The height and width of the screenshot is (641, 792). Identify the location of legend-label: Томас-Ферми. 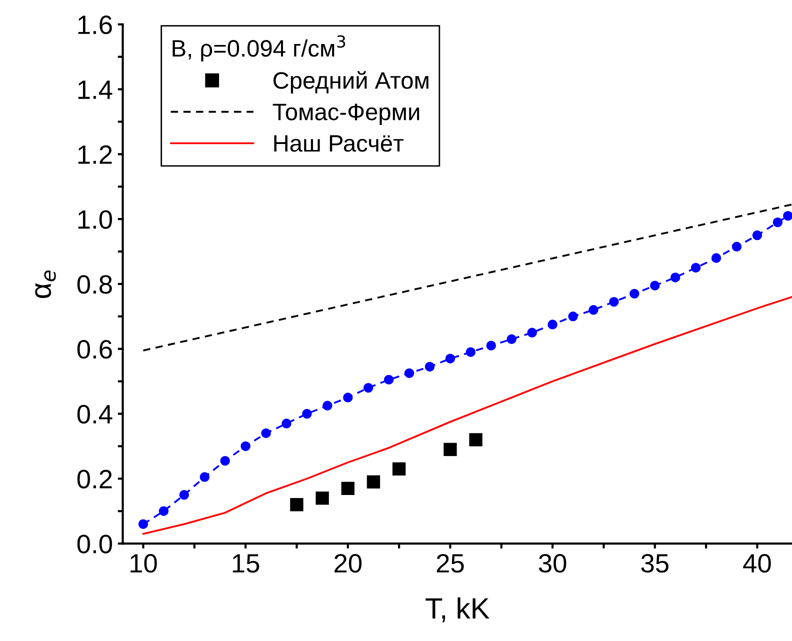
(346, 114).